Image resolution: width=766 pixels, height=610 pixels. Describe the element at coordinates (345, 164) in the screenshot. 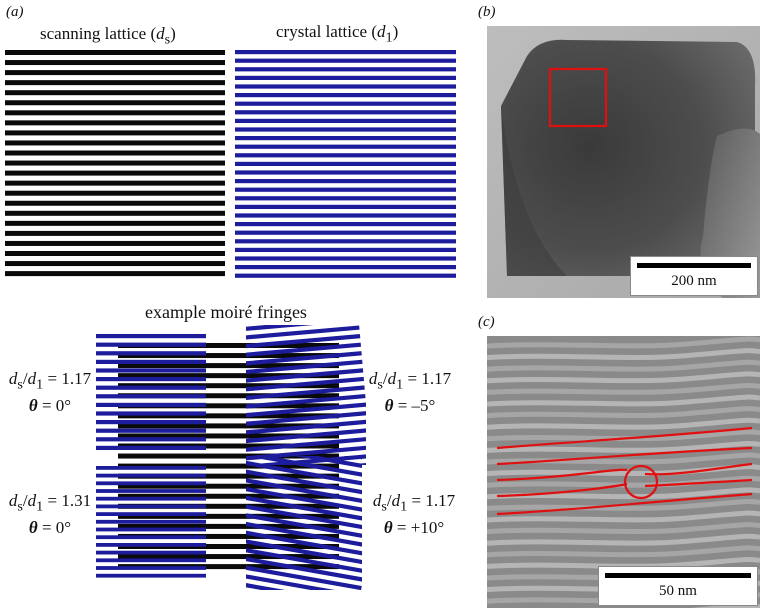

I see `crystal-lattice` at that location.